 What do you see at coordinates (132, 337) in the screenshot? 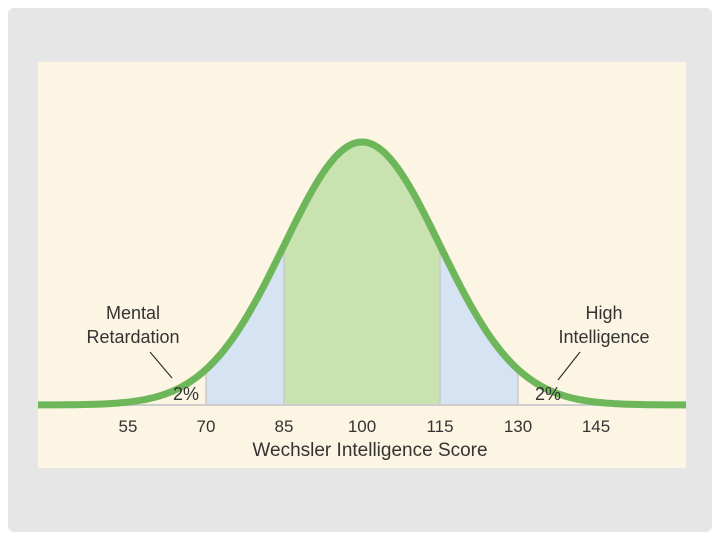
I see `left-annotation-line2: Retardation` at bounding box center [132, 337].